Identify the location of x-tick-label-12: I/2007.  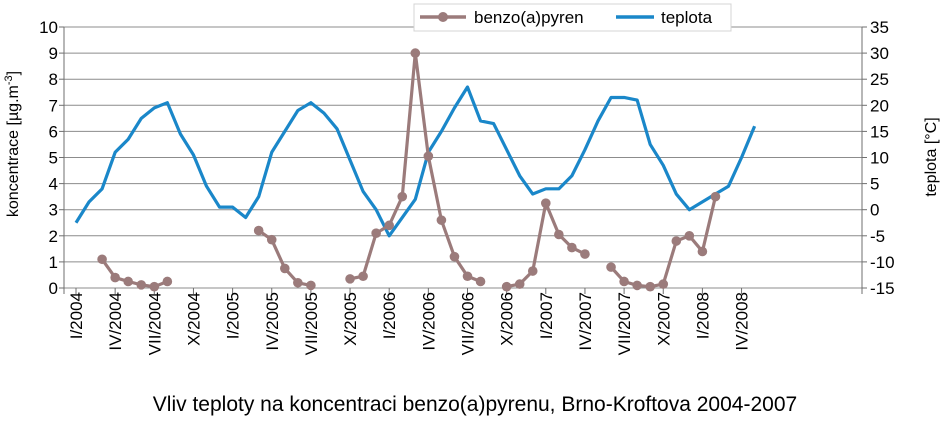
(546, 315).